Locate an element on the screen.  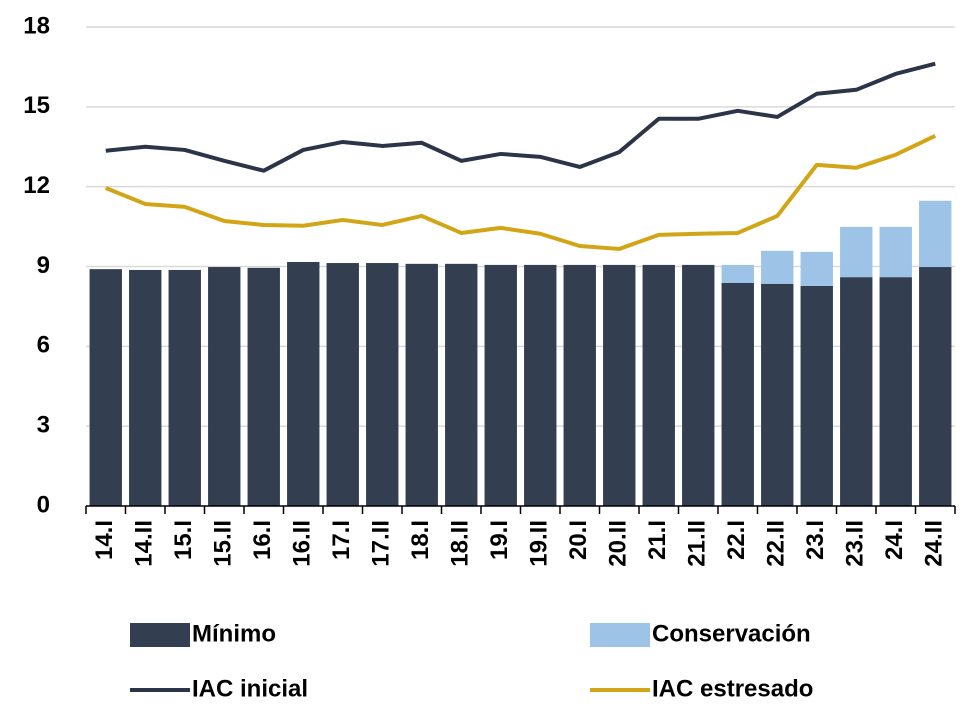
x-tick-label: 18.I is located at coordinates (420, 540).